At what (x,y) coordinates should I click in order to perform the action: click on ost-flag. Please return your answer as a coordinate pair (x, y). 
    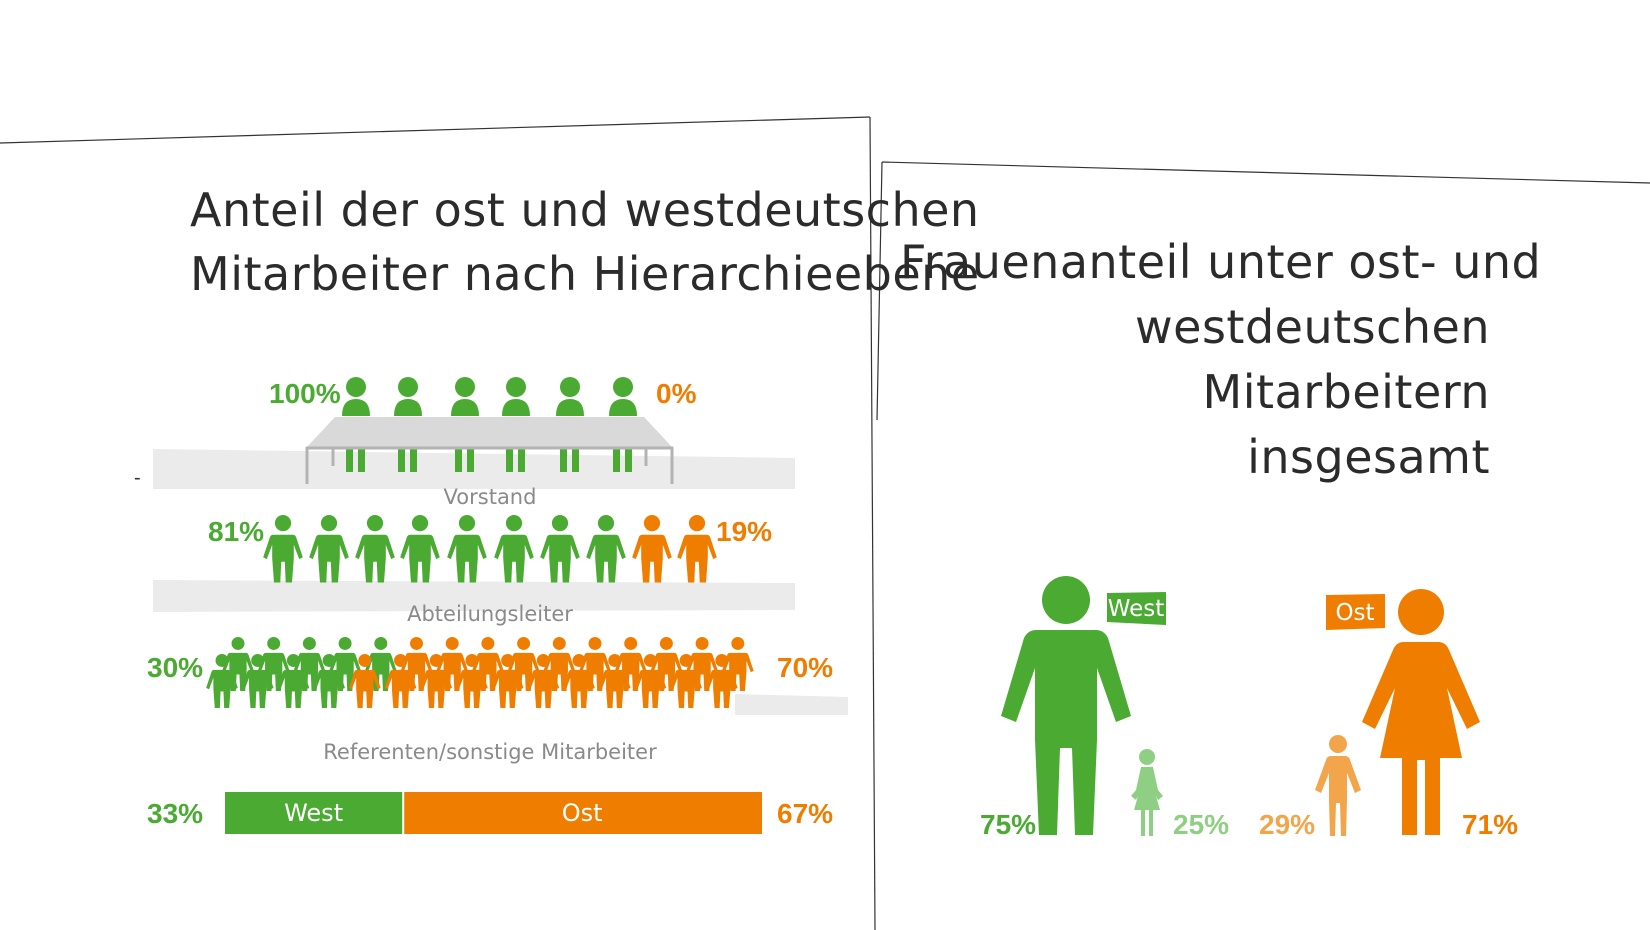
    Looking at the image, I should click on (1355, 612).